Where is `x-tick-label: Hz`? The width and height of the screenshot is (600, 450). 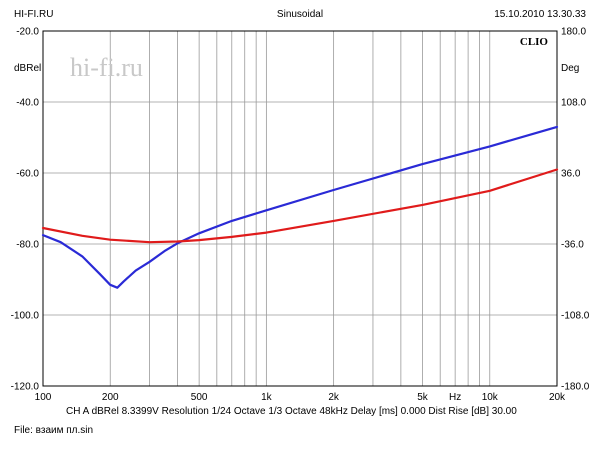
x-tick-label: Hz is located at coordinates (455, 397).